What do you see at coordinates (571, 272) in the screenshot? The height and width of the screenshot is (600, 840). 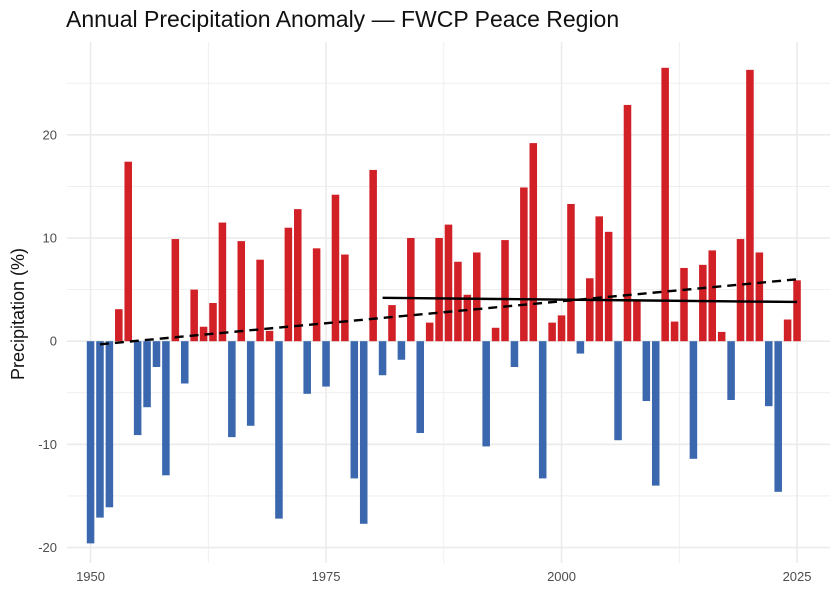 I see `bar-2001` at bounding box center [571, 272].